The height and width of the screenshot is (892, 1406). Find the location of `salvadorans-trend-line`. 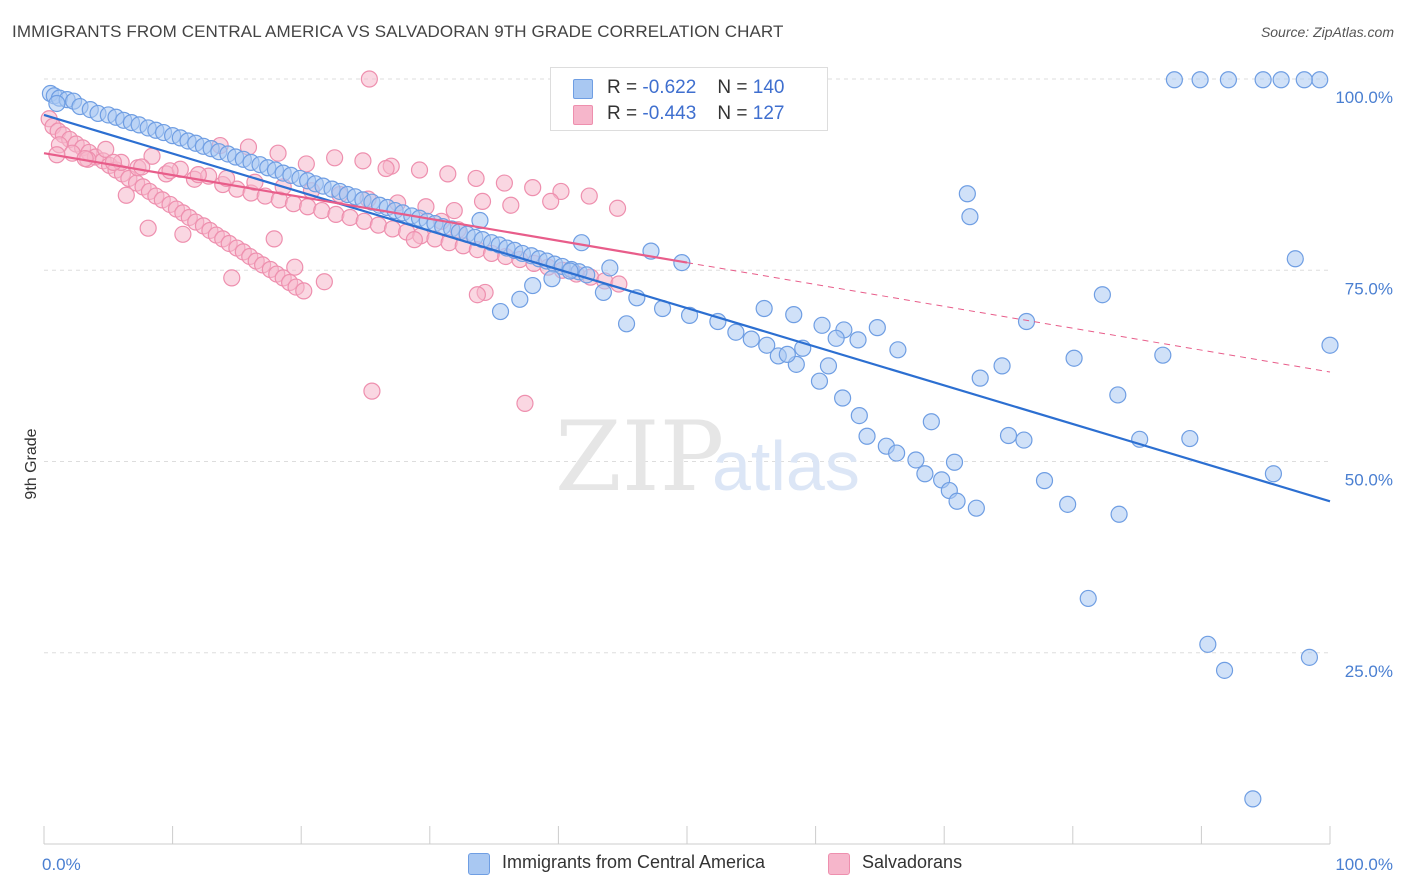

salvadorans-trend-line is located at coordinates (365, 208).